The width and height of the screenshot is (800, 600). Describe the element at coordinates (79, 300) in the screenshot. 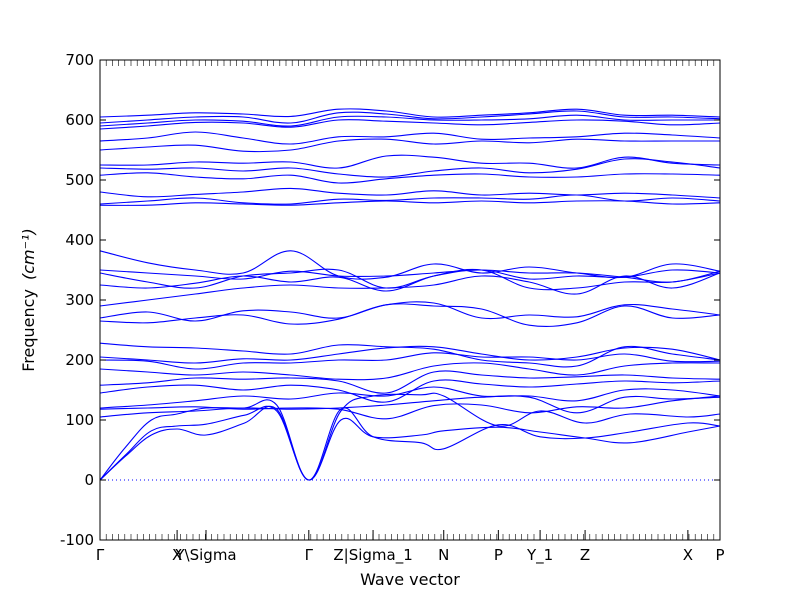

I see `y-tick-label: 300` at that location.